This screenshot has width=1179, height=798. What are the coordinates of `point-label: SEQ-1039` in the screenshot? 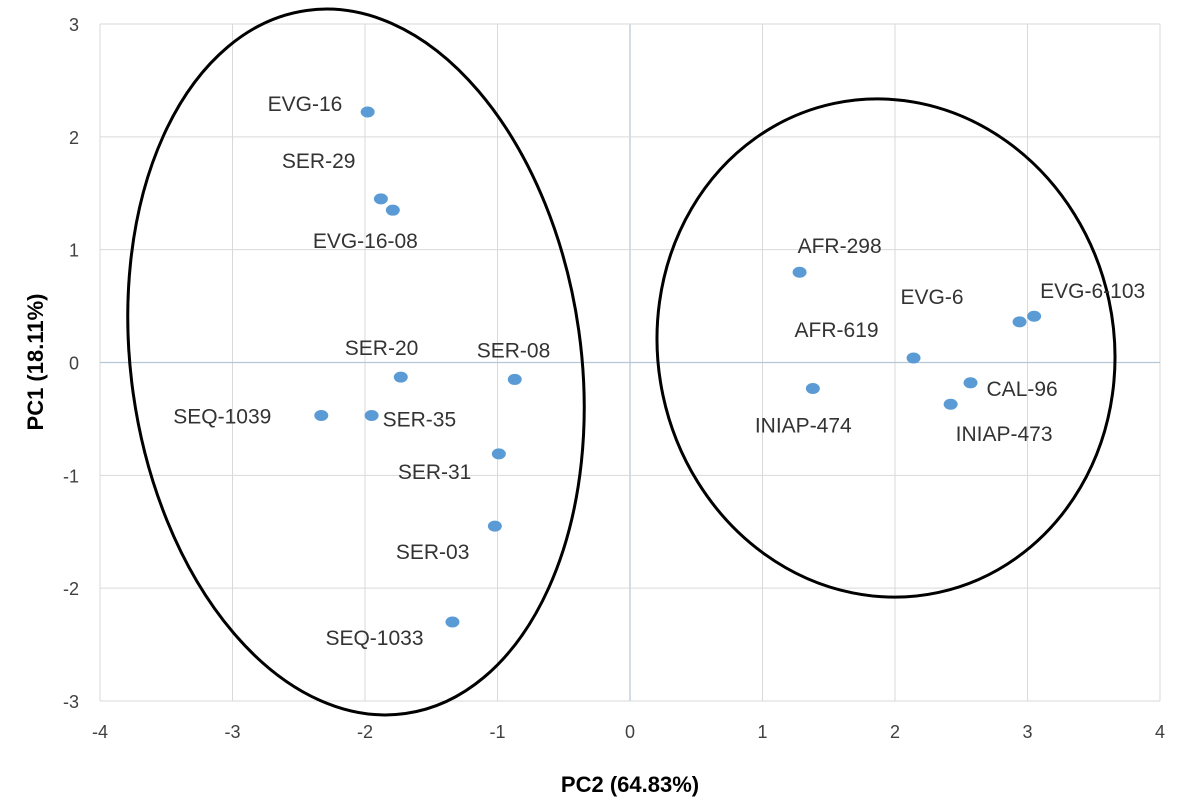 It's located at (222, 417).